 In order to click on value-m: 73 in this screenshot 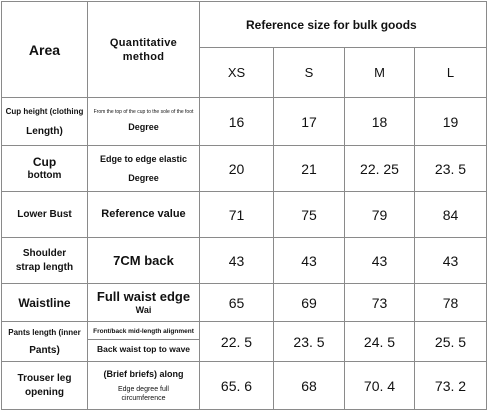, I will do `click(379, 302)`.